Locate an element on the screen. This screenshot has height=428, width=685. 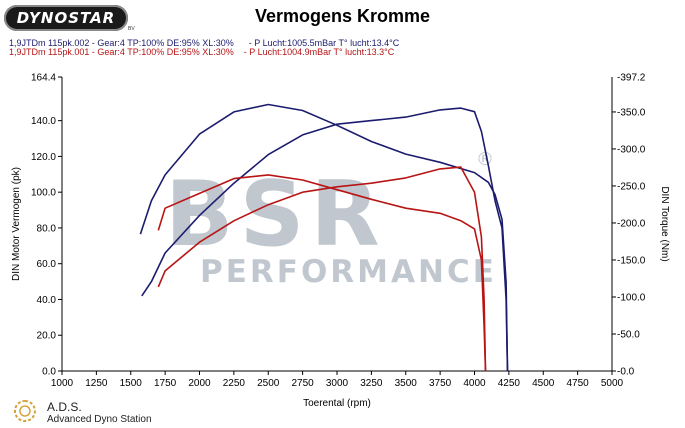
x-tick-label: 3500 is located at coordinates (406, 383).